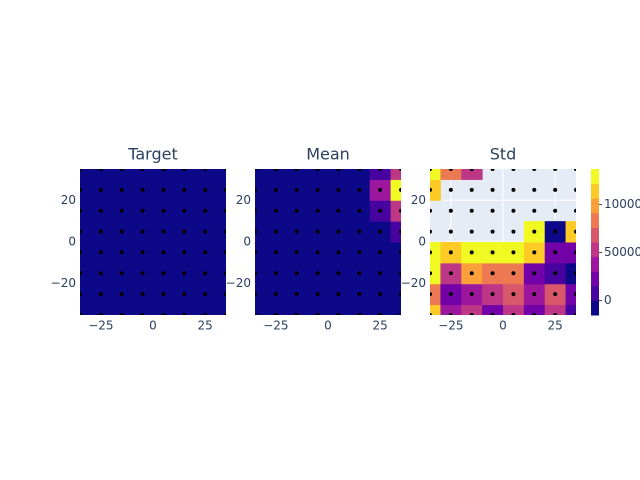 This screenshot has height=480, width=640. Describe the element at coordinates (100, 326) in the screenshot. I see `x-tick-label: −25` at that location.